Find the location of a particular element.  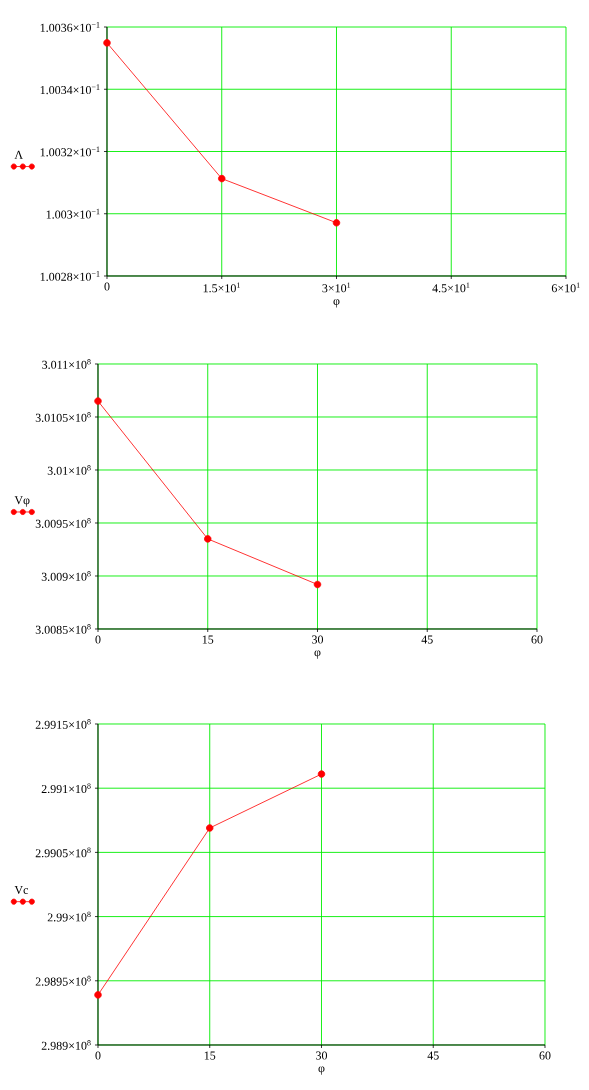

y-tick-label: 2.9905×10$^{8}$ is located at coordinates (63, 852).